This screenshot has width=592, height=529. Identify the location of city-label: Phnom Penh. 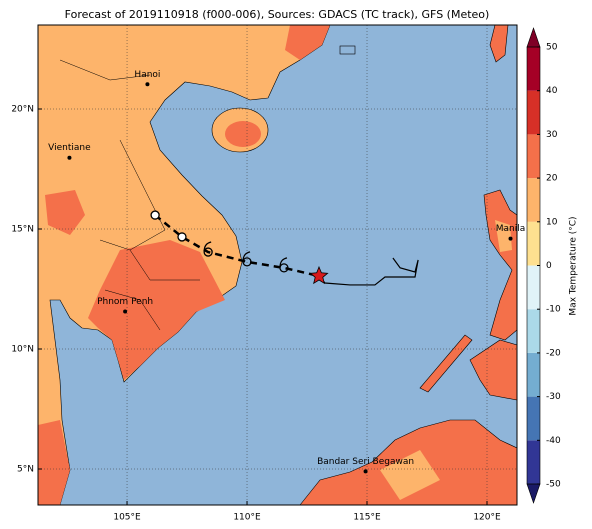
(125, 302).